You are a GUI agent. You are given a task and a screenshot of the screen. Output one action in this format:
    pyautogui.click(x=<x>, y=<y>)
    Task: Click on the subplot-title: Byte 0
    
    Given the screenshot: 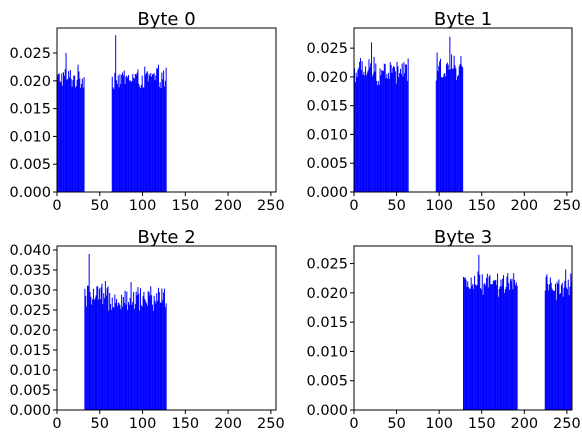 What is the action you would take?
    pyautogui.click(x=166, y=19)
    